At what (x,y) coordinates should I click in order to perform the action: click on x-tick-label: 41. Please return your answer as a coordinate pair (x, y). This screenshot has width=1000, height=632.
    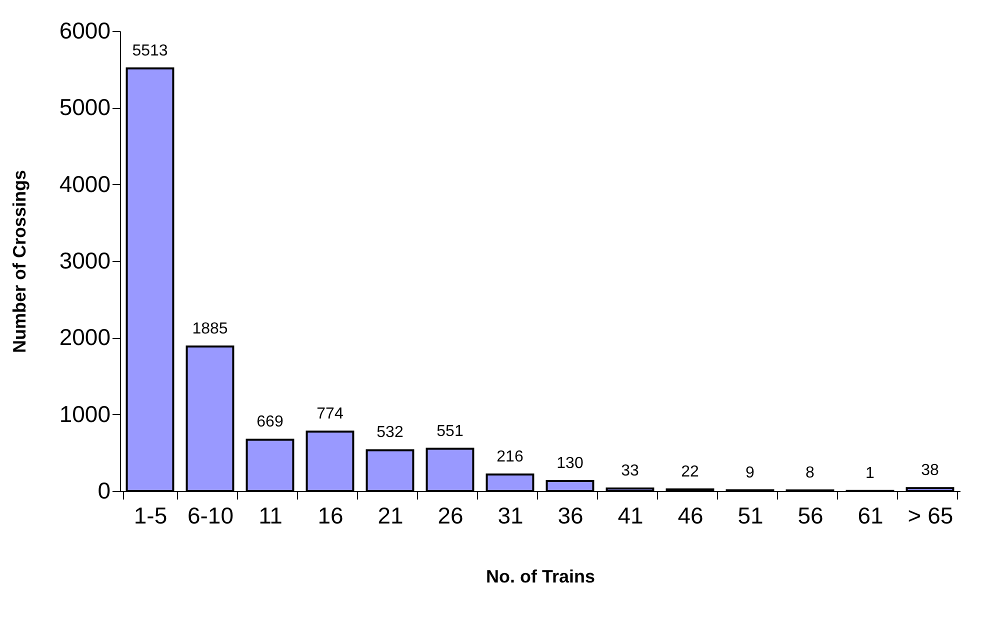
    Looking at the image, I should click on (631, 515).